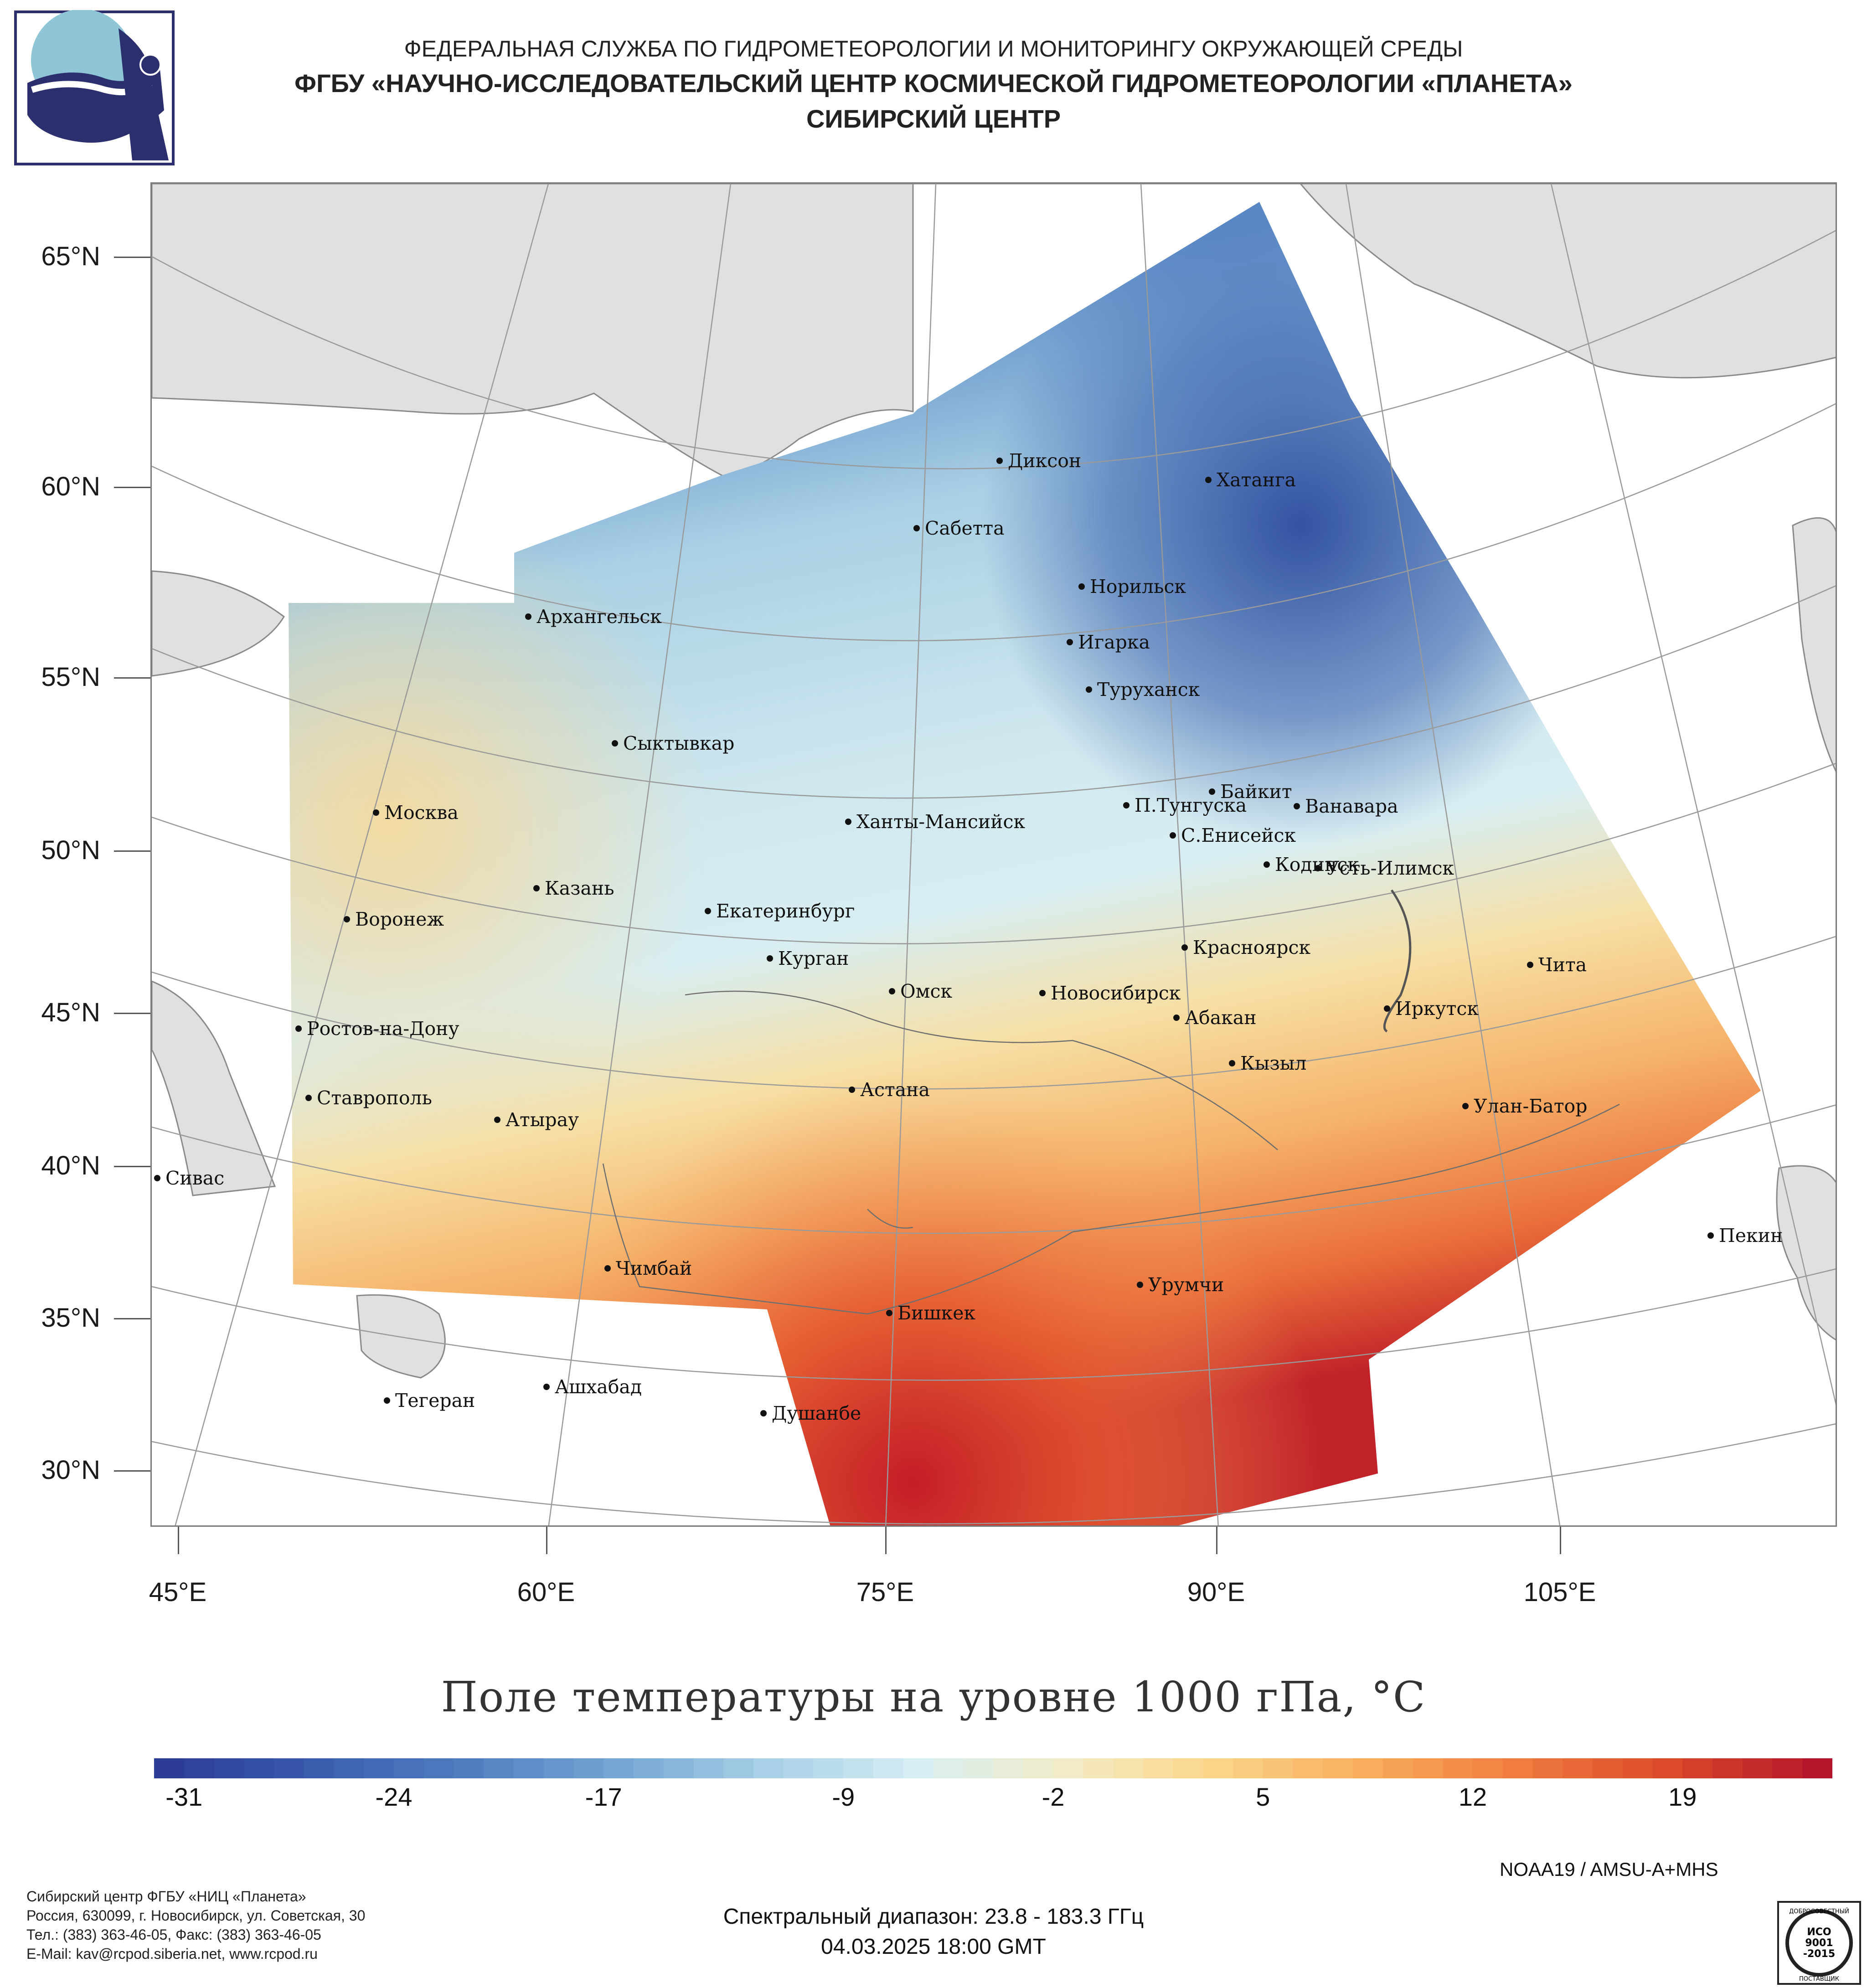 Image resolution: width=1867 pixels, height=1988 pixels. Describe the element at coordinates (178, 1592) in the screenshot. I see `longitude-label: 45°E` at that location.